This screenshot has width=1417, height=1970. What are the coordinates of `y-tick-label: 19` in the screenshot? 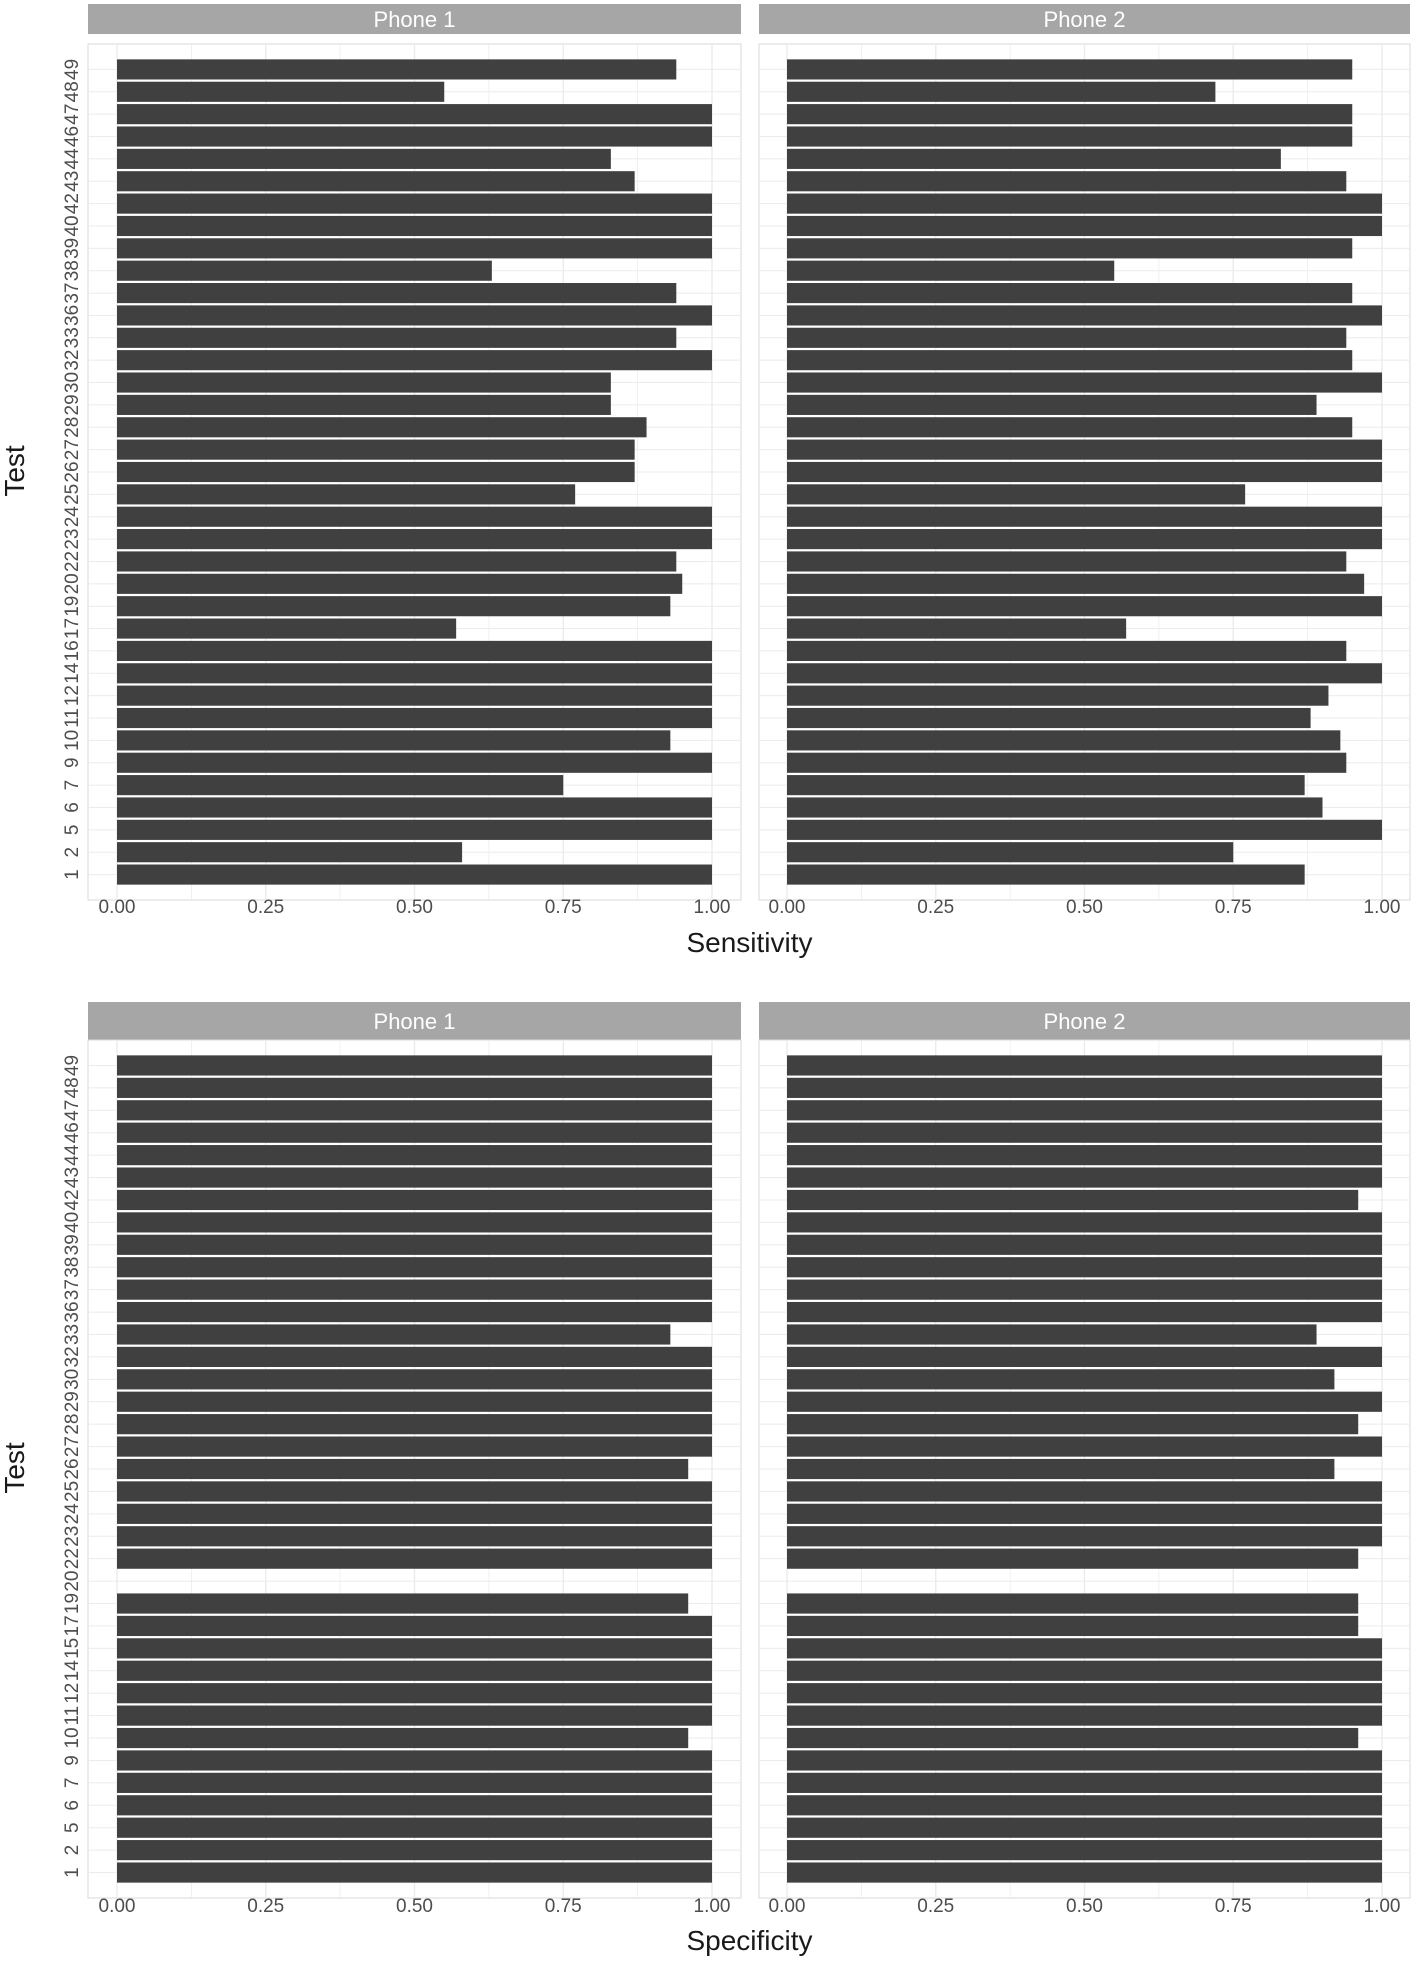 It's located at (72, 606).